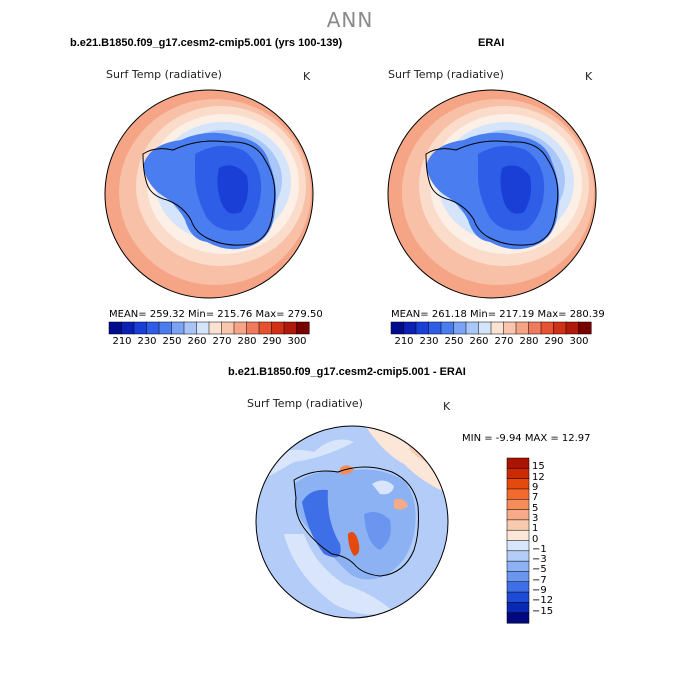  Describe the element at coordinates (538, 477) in the screenshot. I see `difference-colorbar-tick-label: 12` at that location.